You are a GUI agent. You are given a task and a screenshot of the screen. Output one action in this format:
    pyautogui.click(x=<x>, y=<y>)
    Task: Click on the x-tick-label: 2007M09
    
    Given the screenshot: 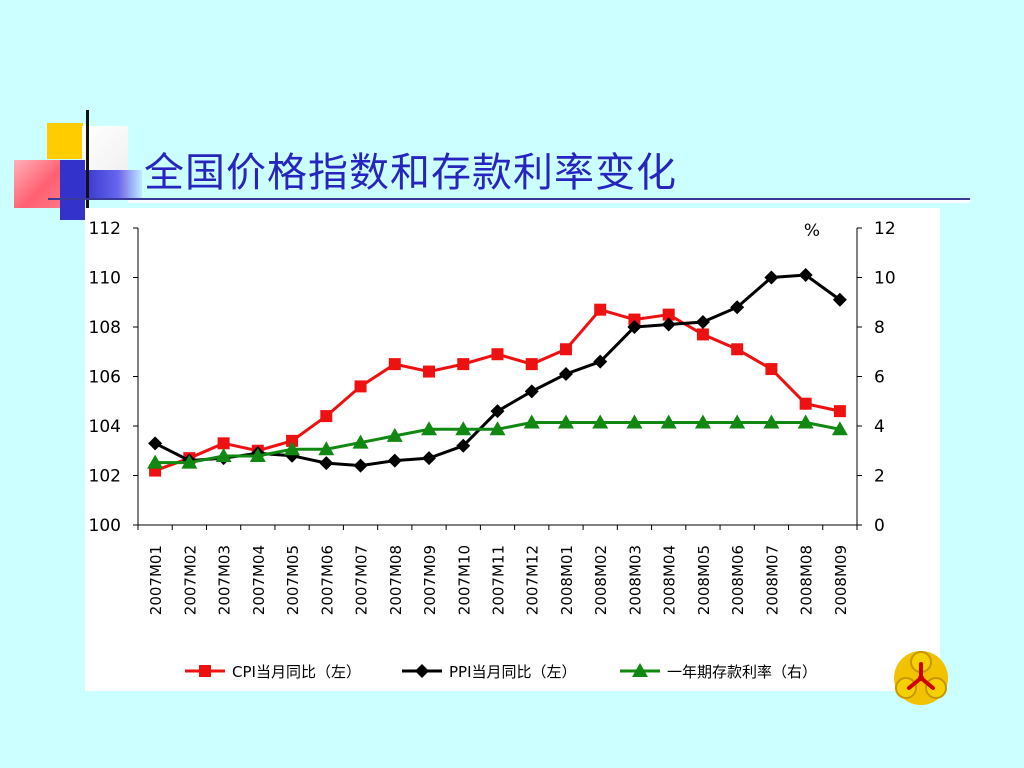 What is the action you would take?
    pyautogui.click(x=430, y=580)
    